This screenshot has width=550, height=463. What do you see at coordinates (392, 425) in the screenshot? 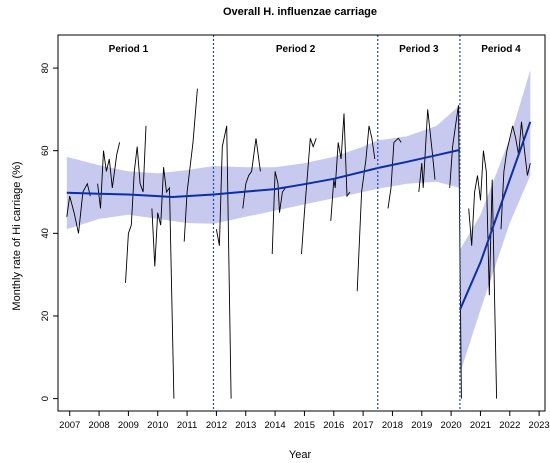
I see `x-tick-label: 2018` at bounding box center [392, 425].